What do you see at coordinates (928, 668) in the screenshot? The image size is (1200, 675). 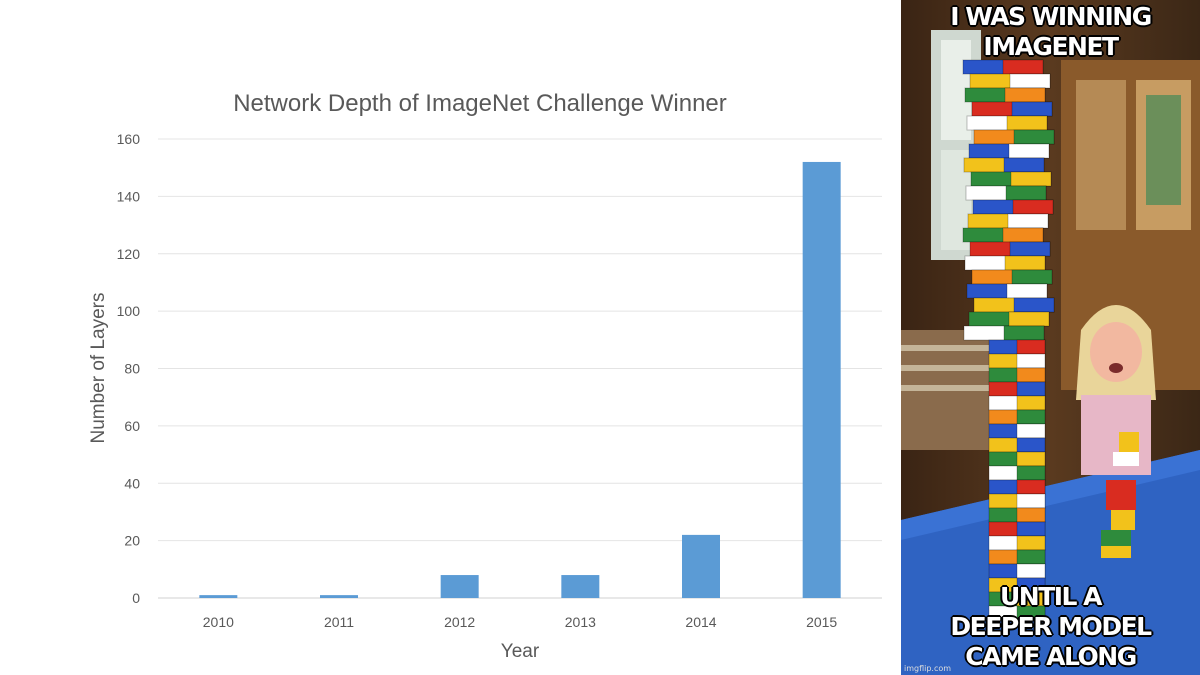 I see `imgflip-watermark: imgflip.com` at bounding box center [928, 668].